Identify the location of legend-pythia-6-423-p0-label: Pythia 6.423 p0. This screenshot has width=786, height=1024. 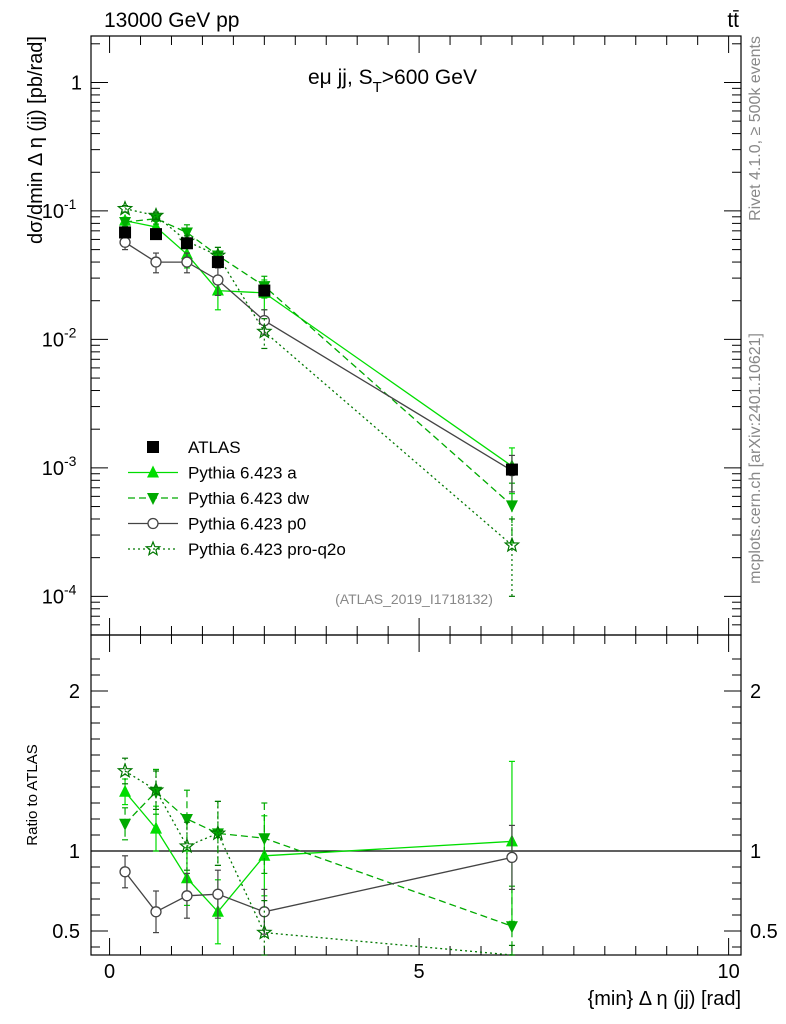
(247, 524).